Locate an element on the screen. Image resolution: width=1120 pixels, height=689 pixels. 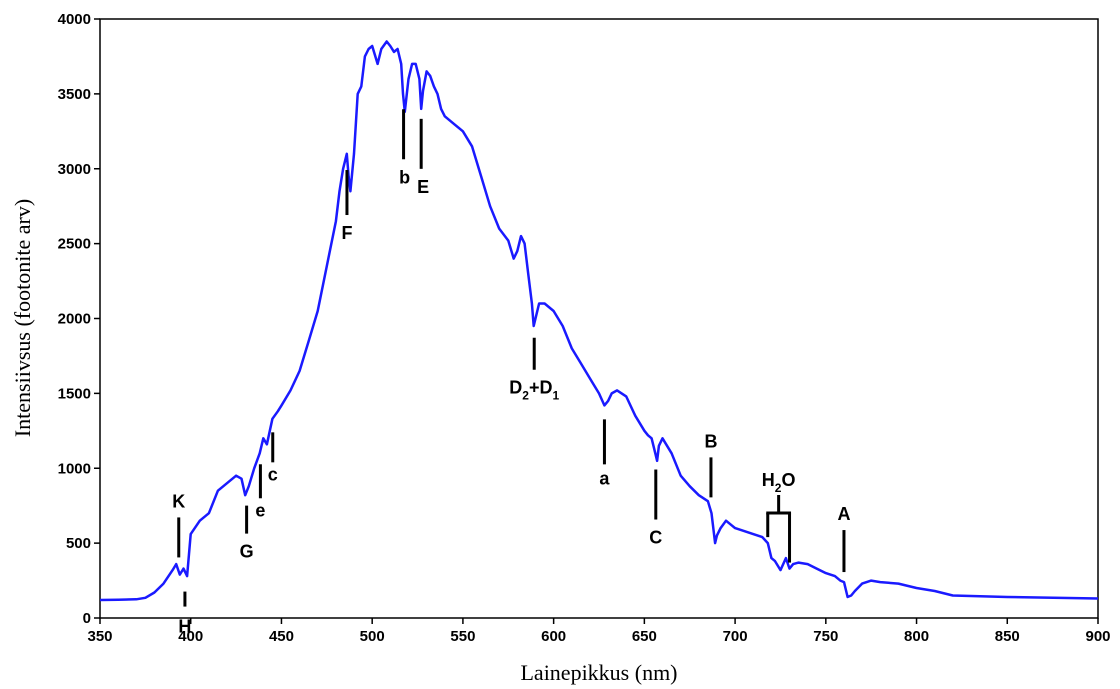
annotation-label: a is located at coordinates (604, 478).